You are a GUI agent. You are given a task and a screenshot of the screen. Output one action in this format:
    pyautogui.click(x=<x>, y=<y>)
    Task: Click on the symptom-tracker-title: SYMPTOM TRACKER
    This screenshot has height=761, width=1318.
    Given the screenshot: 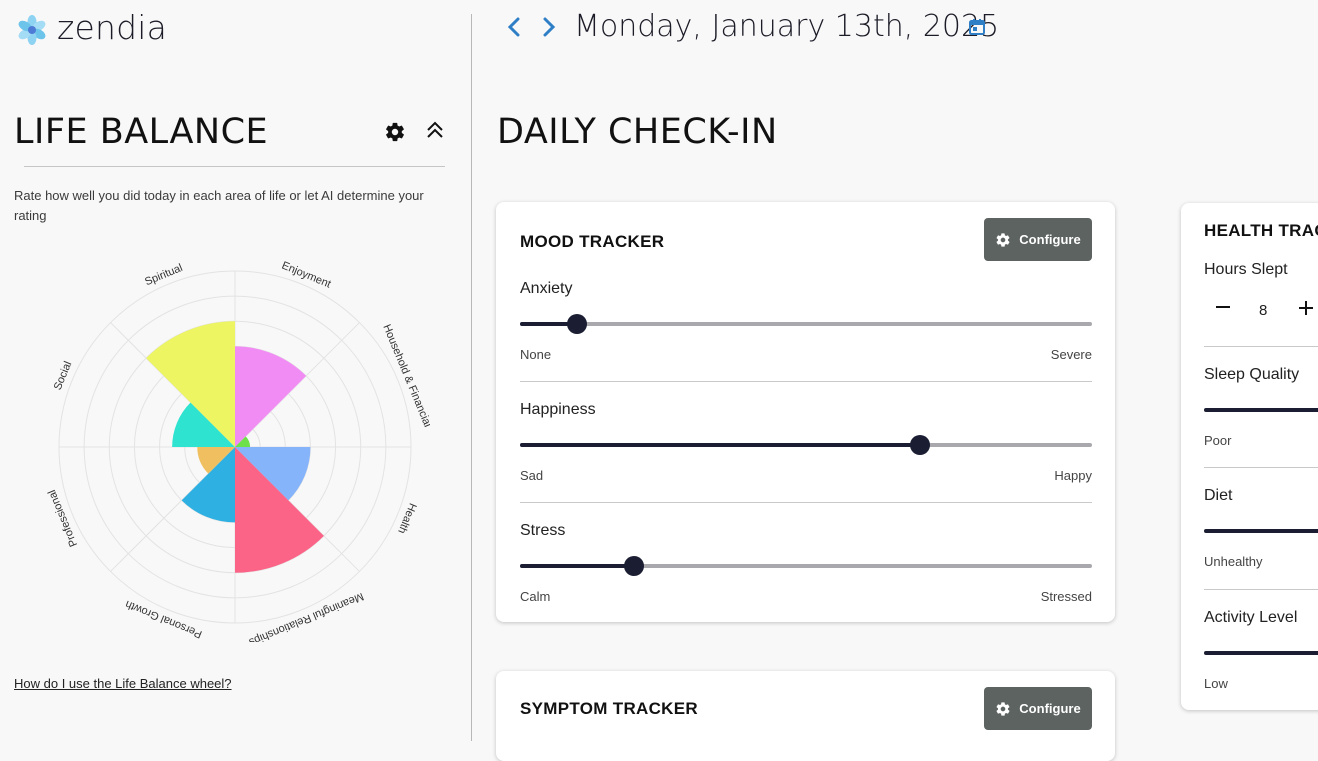 What is the action you would take?
    pyautogui.click(x=609, y=708)
    